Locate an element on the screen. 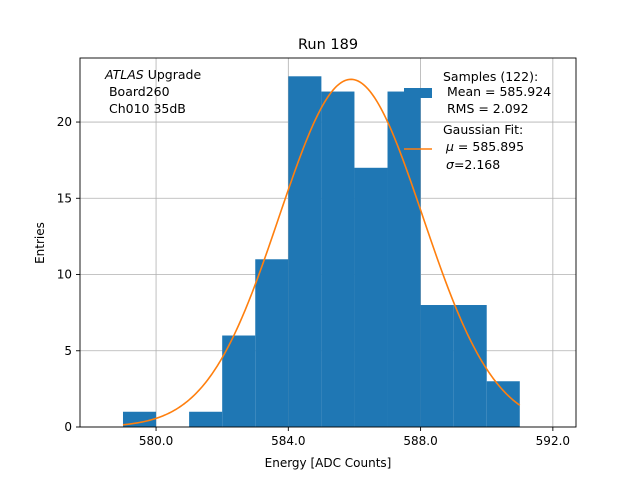 The width and height of the screenshot is (640, 480). y-tick-label: 5 is located at coordinates (68, 351).